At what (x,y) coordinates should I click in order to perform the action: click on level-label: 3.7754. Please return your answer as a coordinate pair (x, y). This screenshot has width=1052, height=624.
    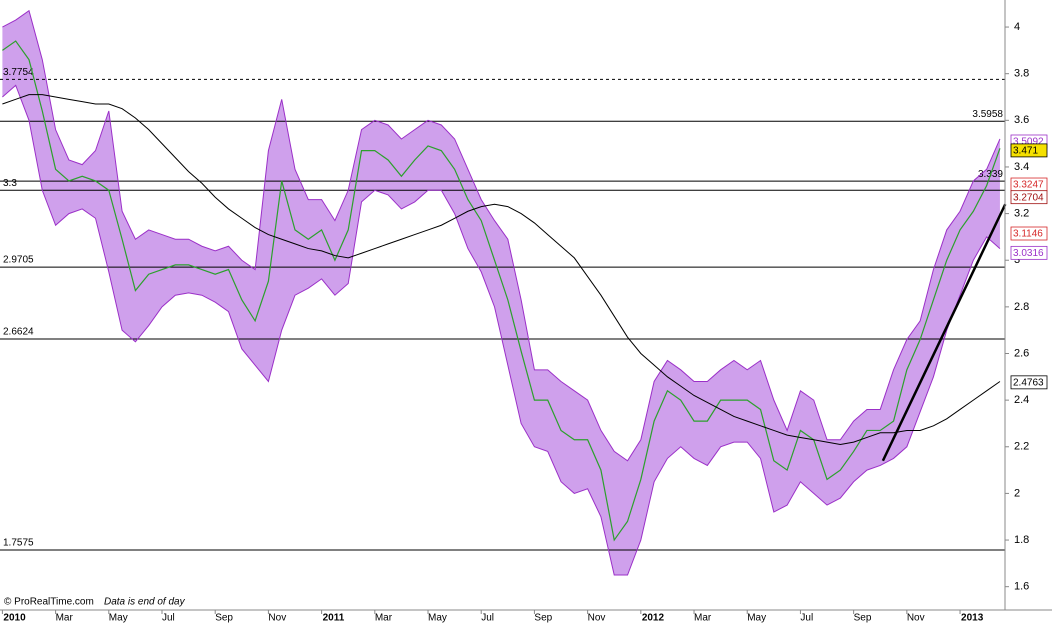
    Looking at the image, I should click on (18, 72).